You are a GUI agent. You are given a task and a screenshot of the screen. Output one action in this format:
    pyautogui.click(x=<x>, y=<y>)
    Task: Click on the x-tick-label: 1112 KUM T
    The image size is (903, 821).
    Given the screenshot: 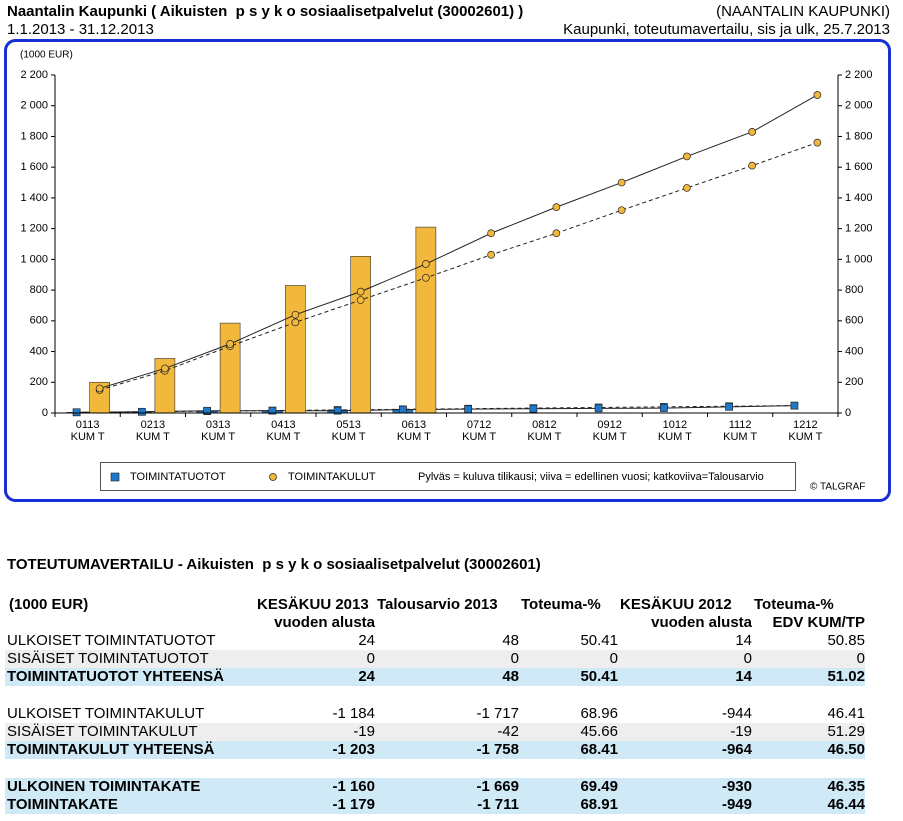 What is the action you would take?
    pyautogui.click(x=740, y=431)
    